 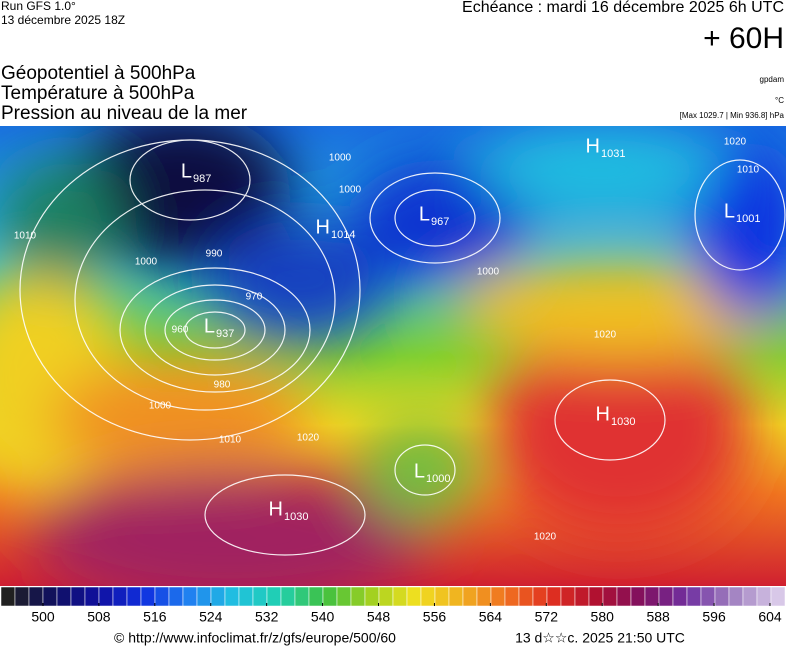 What do you see at coordinates (98, 93) in the screenshot?
I see `field-label: Température à 500hPa` at bounding box center [98, 93].